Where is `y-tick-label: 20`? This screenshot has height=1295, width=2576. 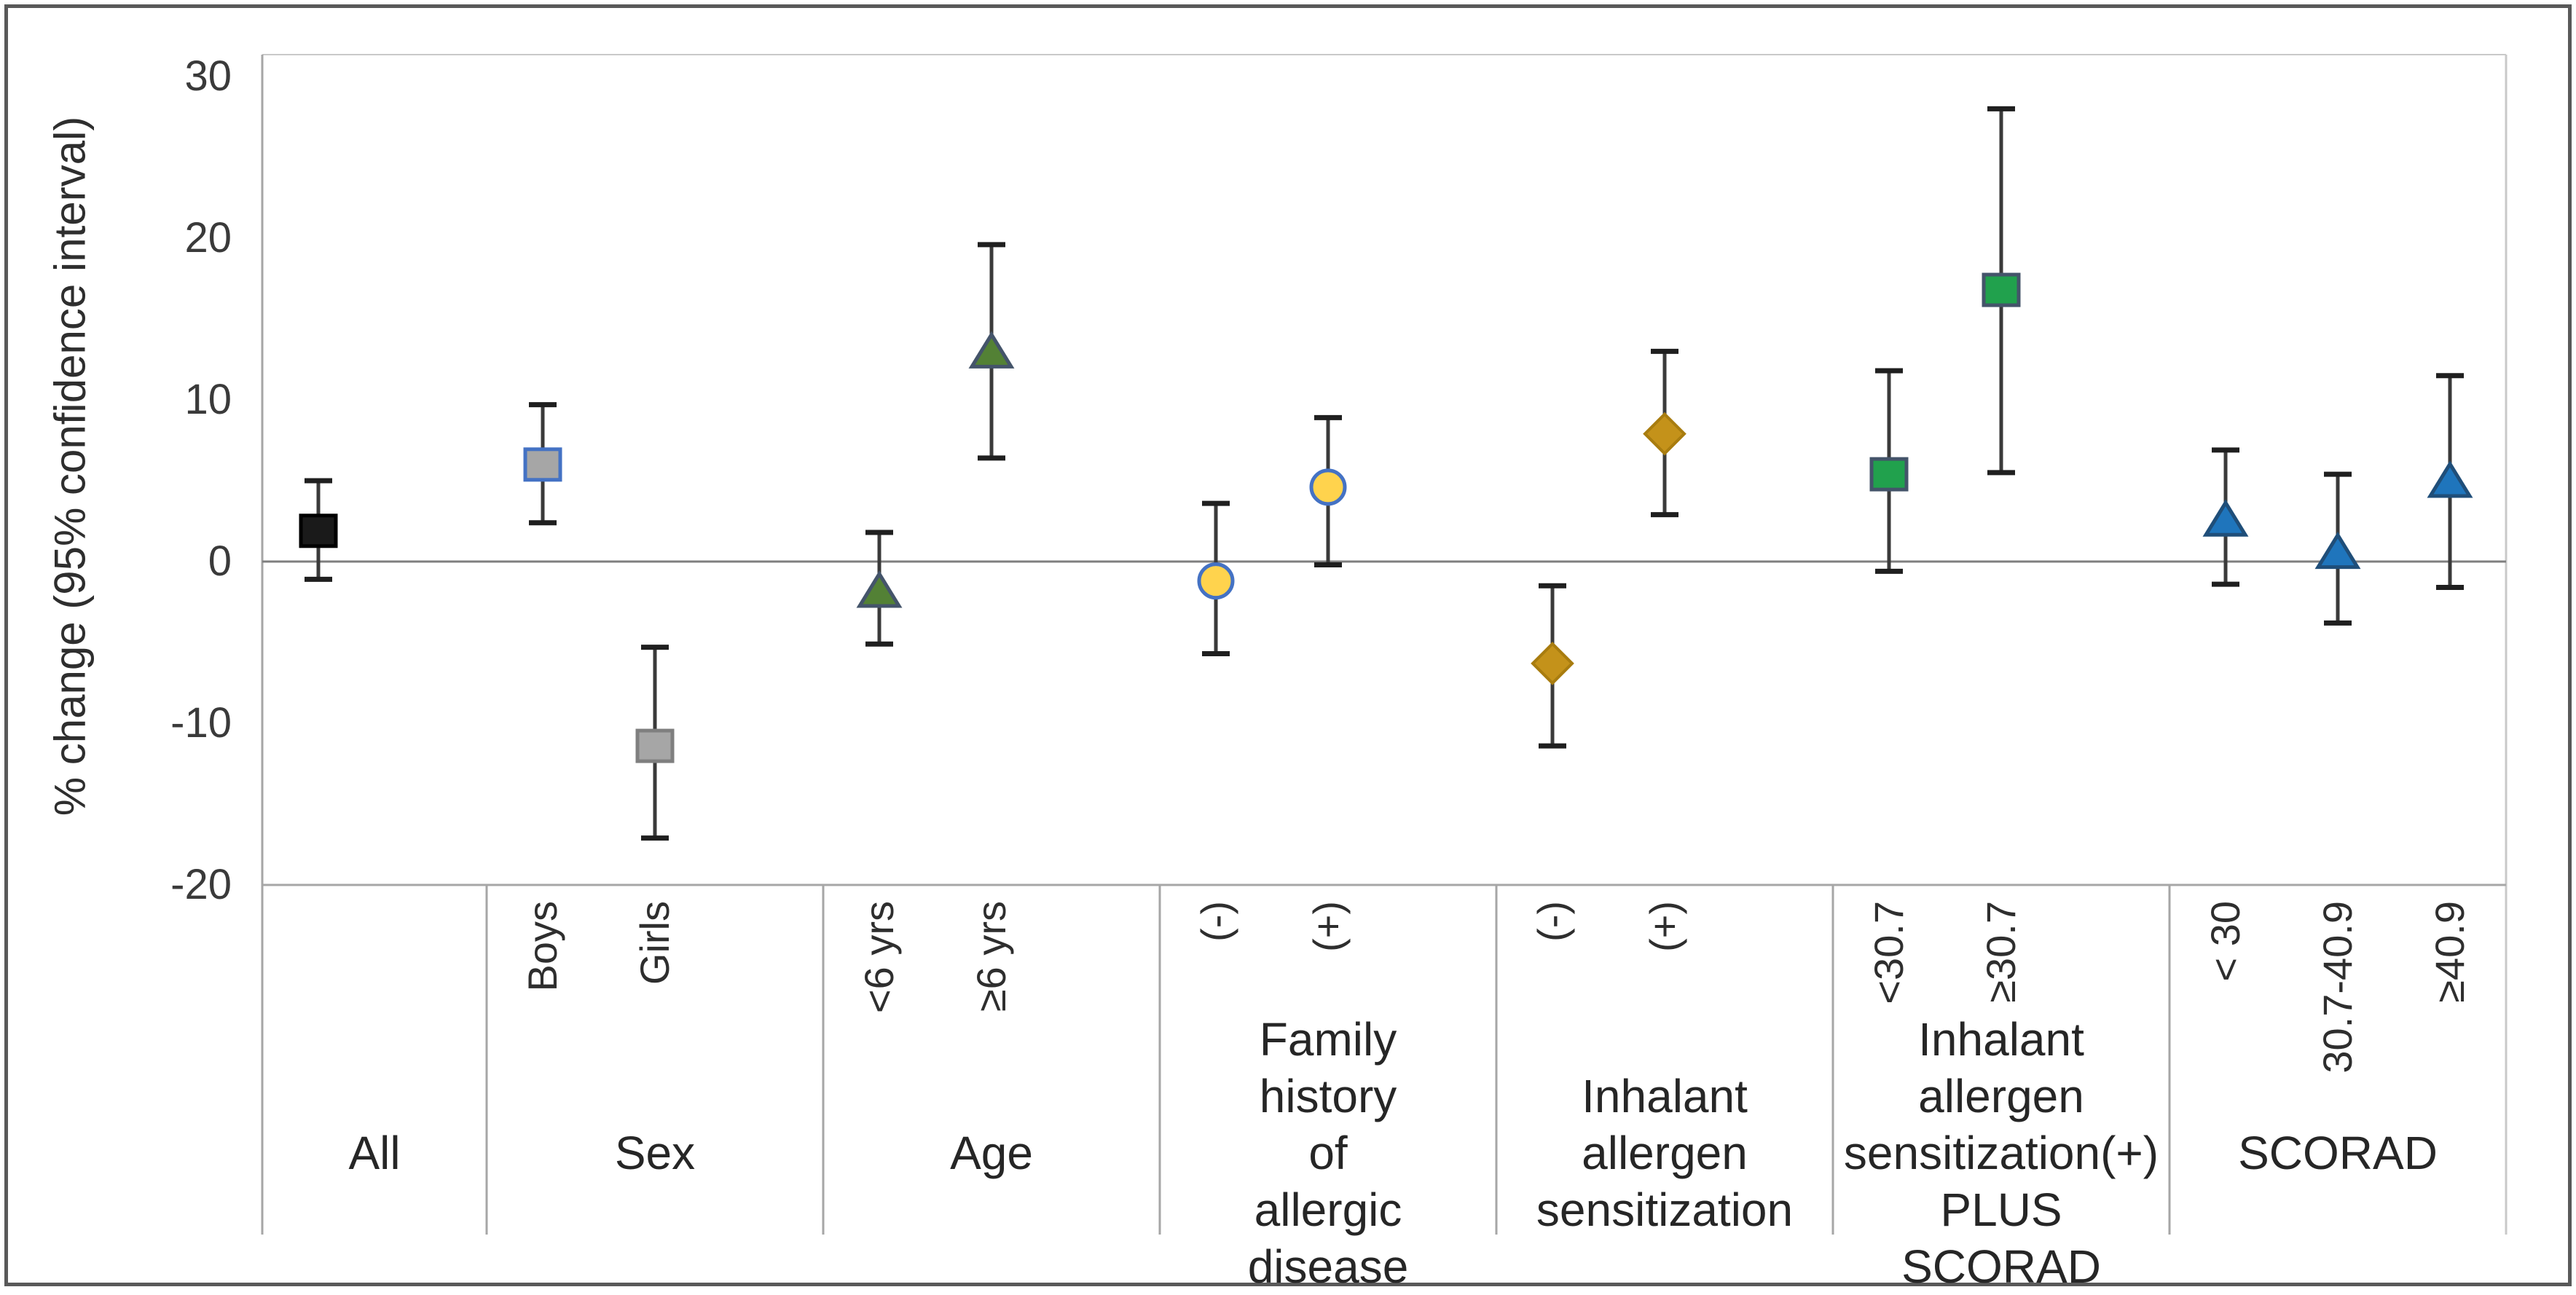 y-tick-label: 20 is located at coordinates (208, 238).